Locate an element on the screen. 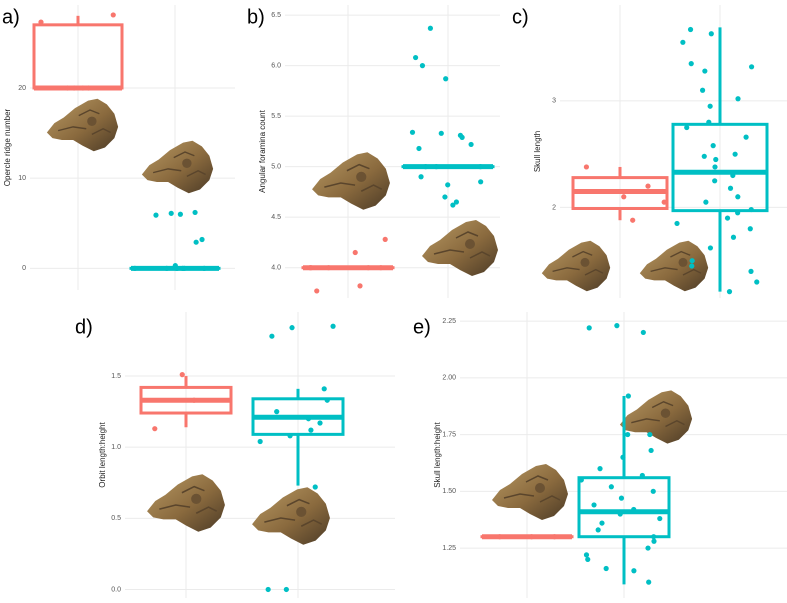 The height and width of the screenshot is (603, 787). box is located at coordinates (720, 167).